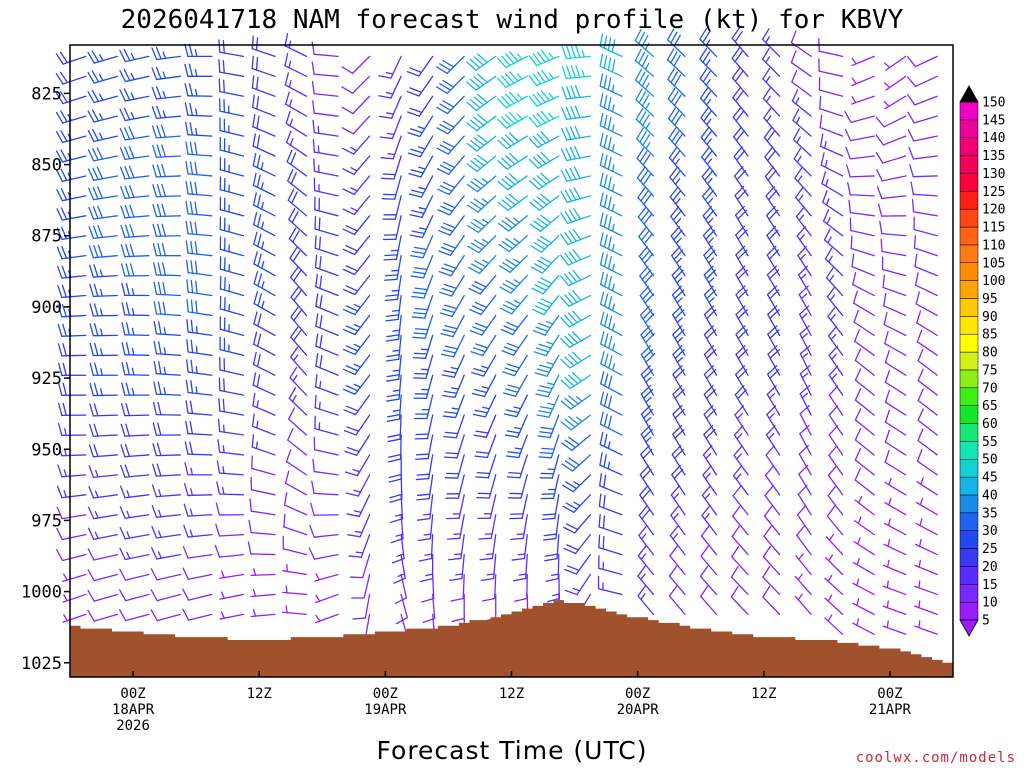 The height and width of the screenshot is (768, 1024). Describe the element at coordinates (259, 694) in the screenshot. I see `x-tick-label: 12Z` at that location.